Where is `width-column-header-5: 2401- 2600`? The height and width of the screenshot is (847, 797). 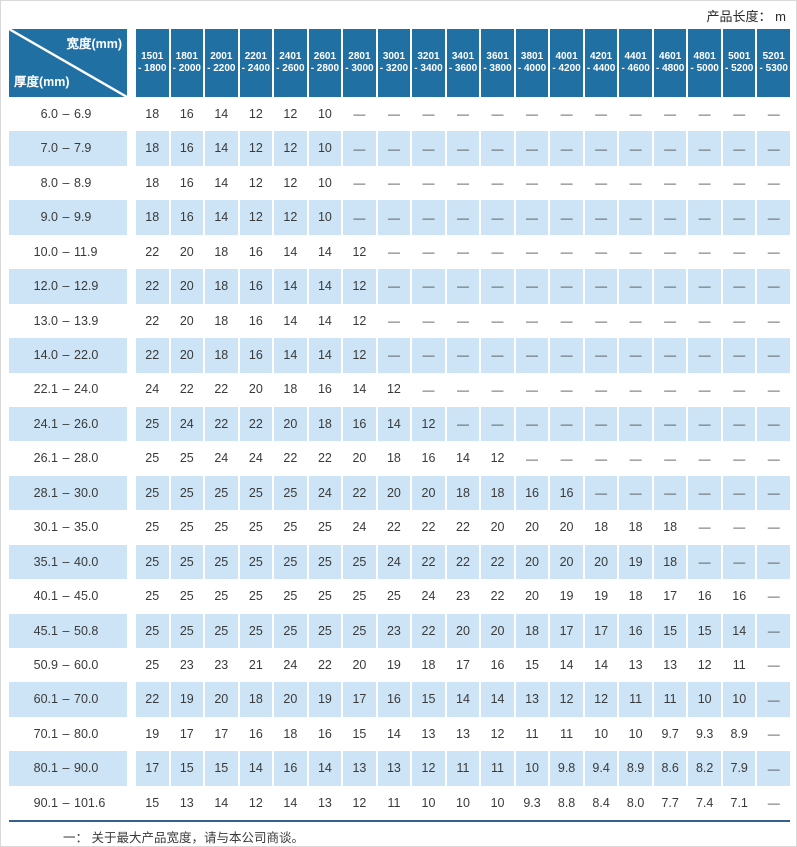
width-column-header-5: 2401- 2600 is located at coordinates (290, 63).